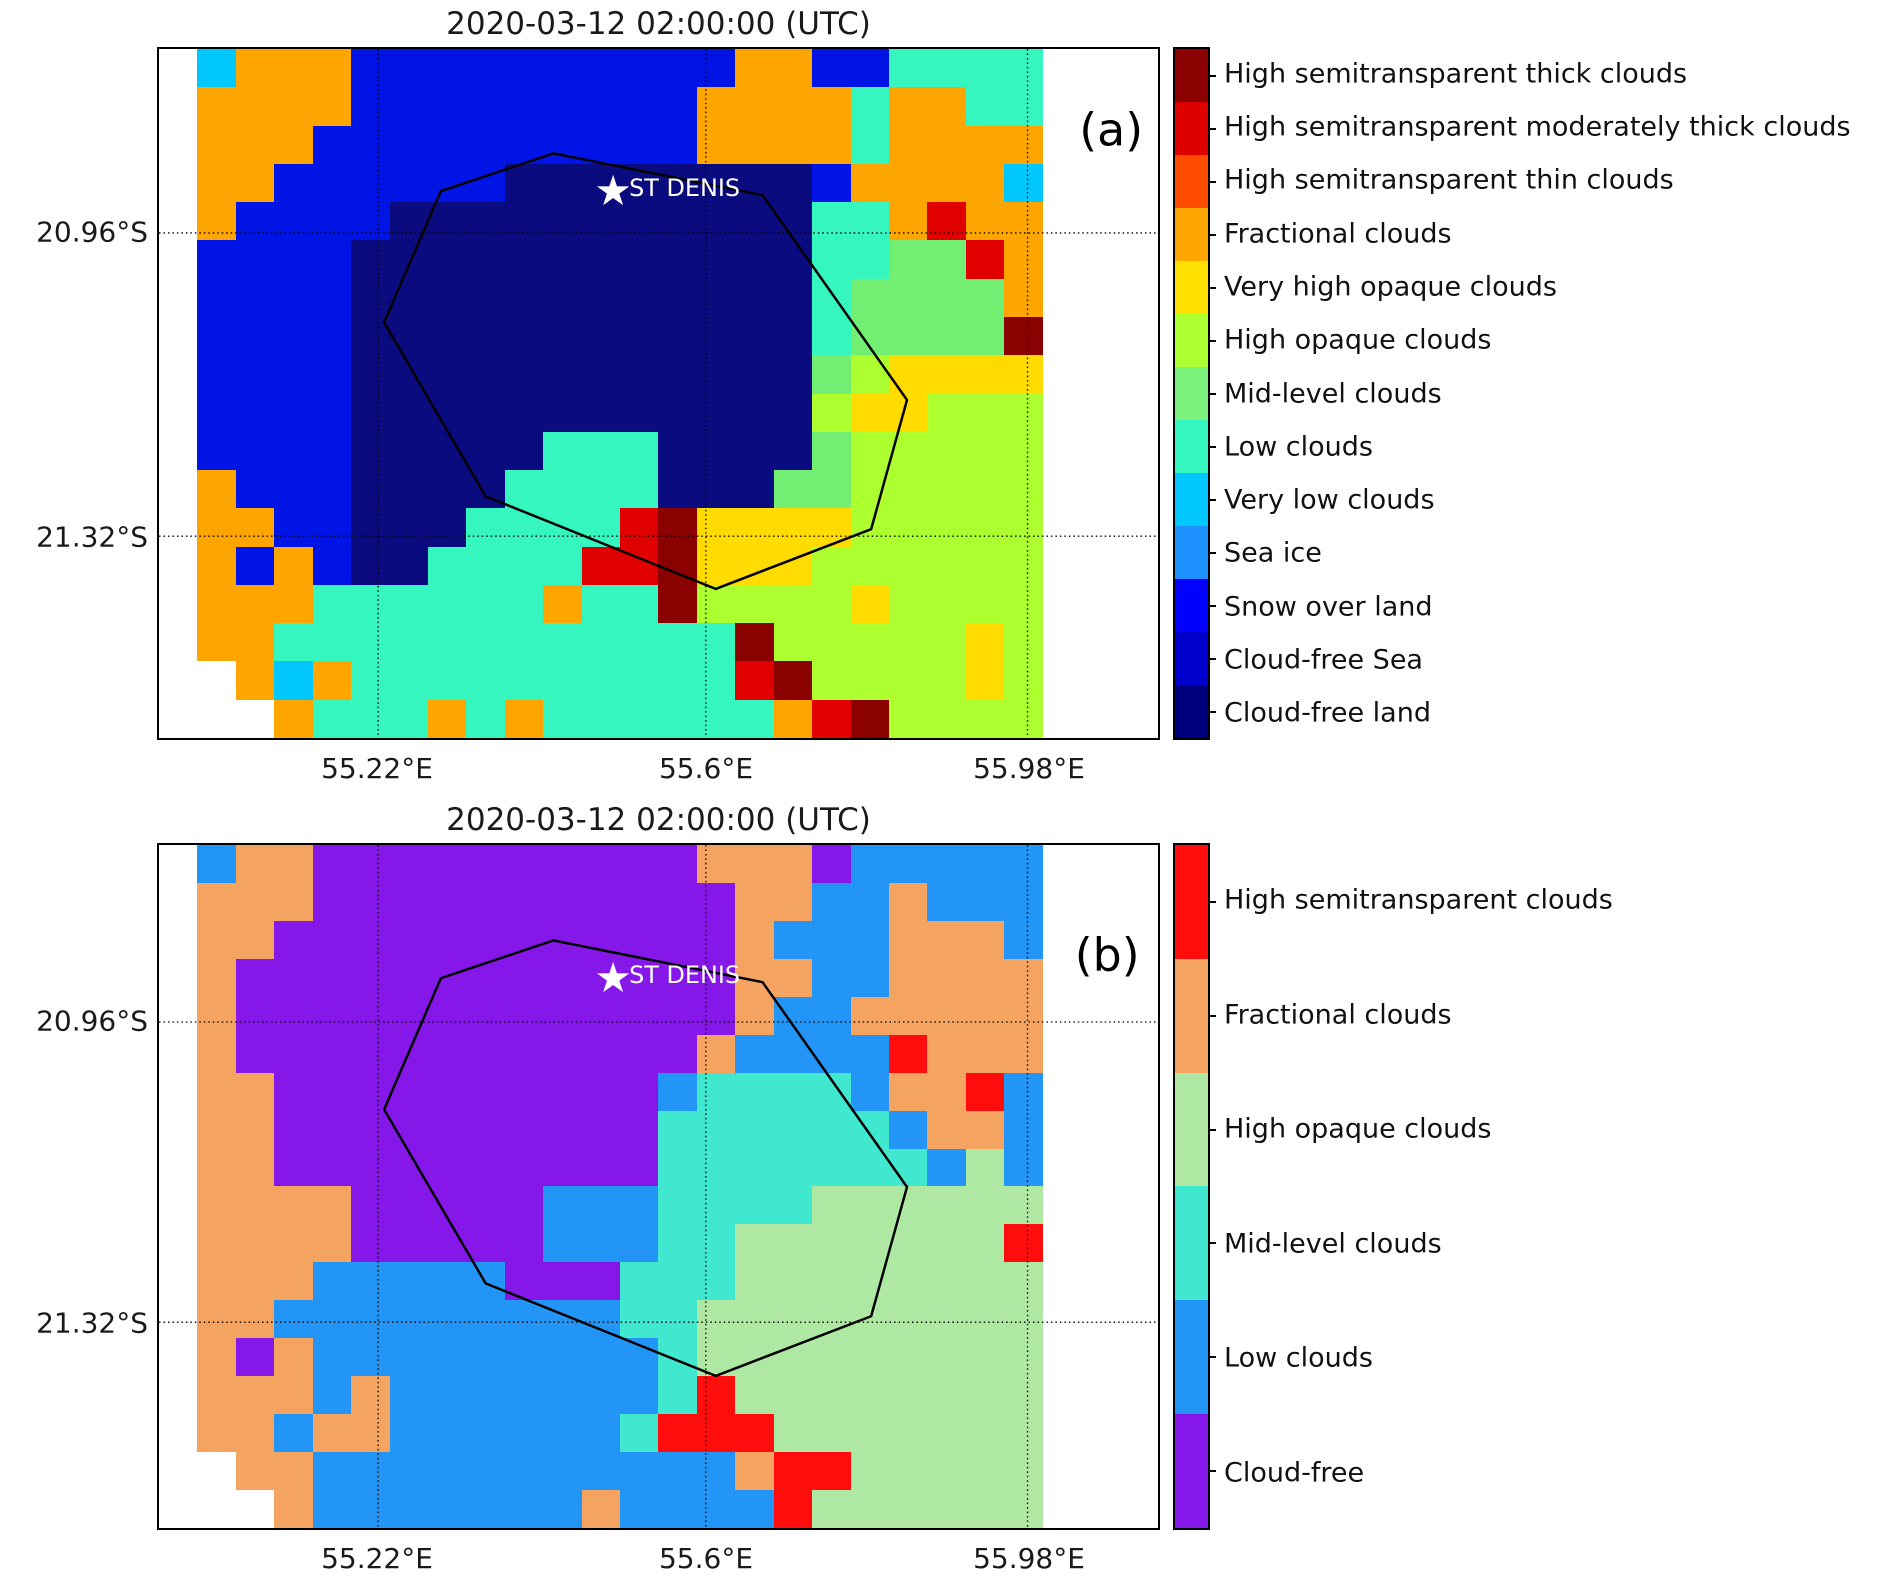  Describe the element at coordinates (1456, 74) in the screenshot. I see `legend-label: High semitransparent thick clouds` at that location.